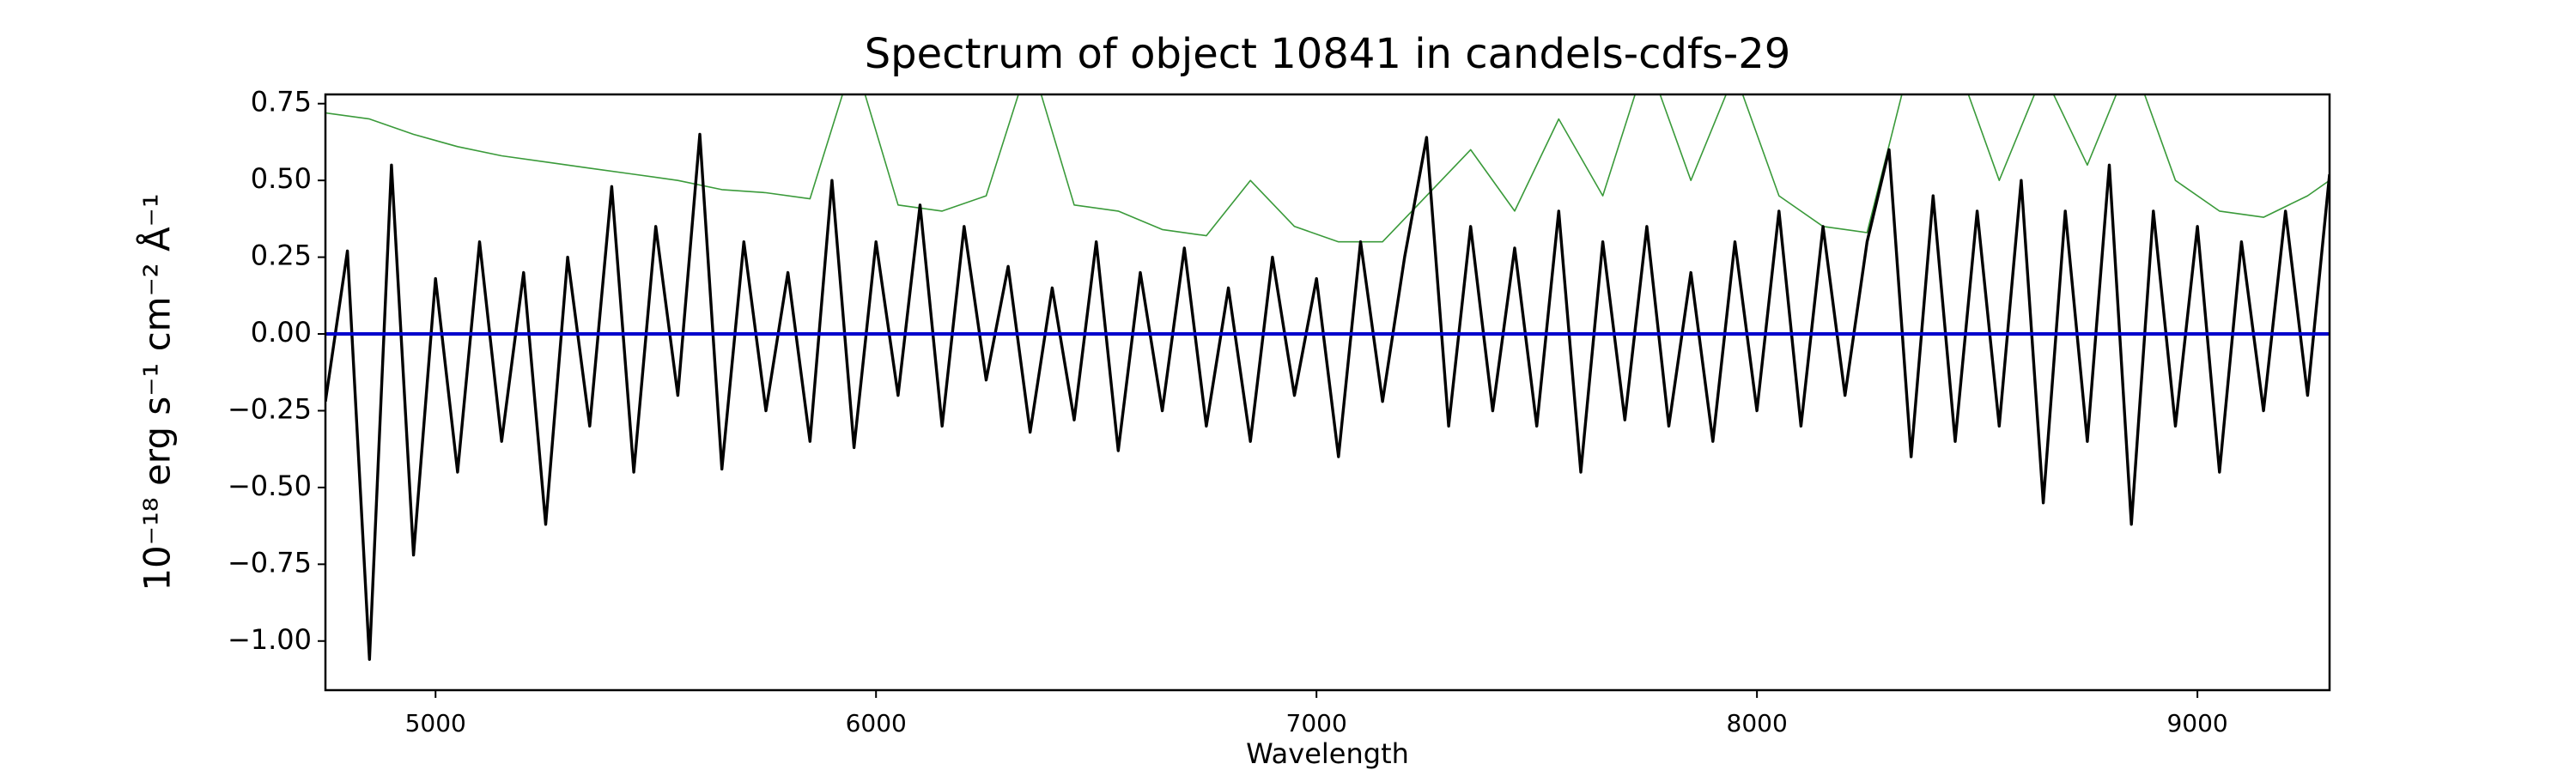 The image size is (2576, 776). I want to click on y-tick-label: −0.75, so click(270, 562).